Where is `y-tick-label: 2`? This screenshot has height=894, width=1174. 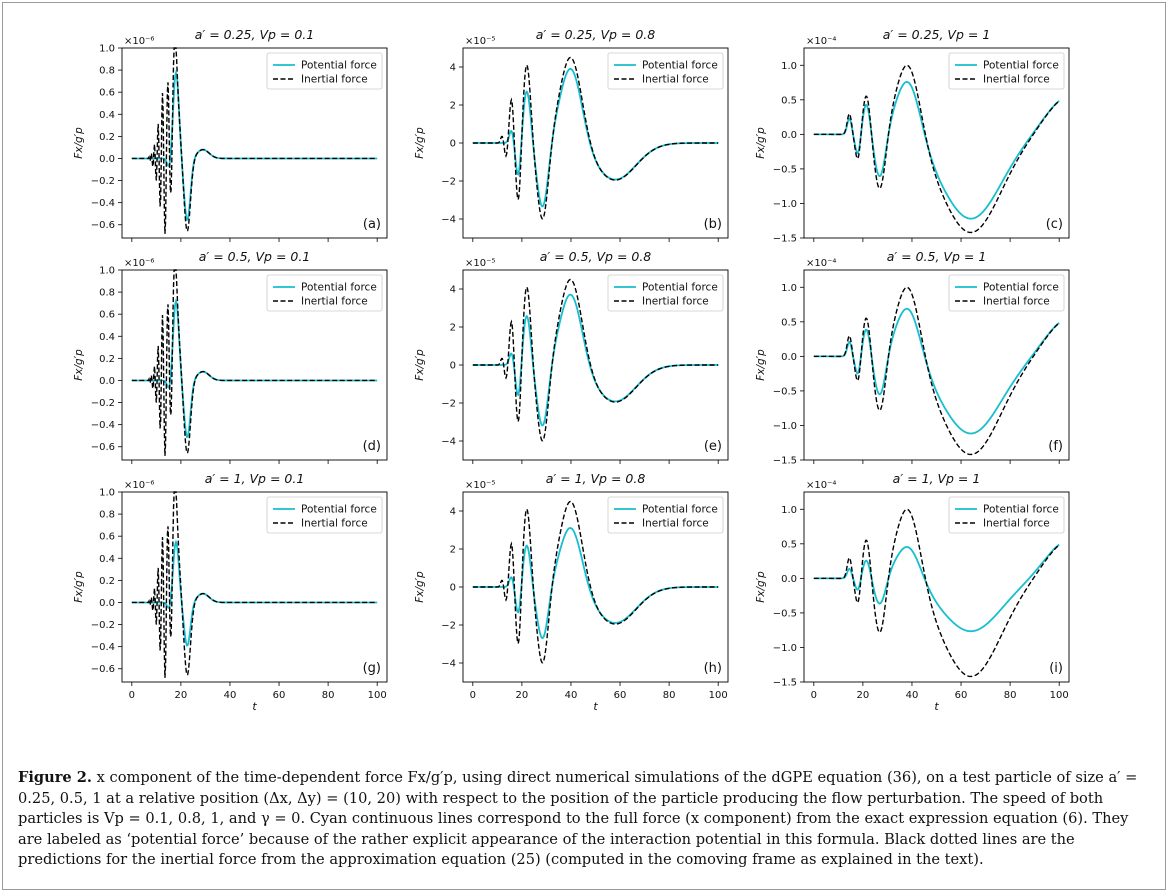 y-tick-label: 2 is located at coordinates (453, 106).